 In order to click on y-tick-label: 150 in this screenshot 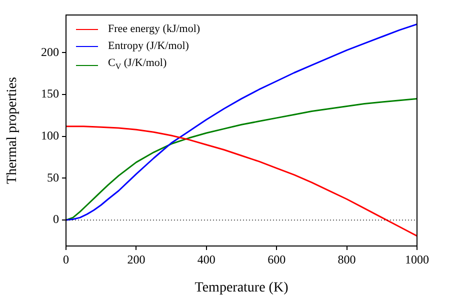, I will do `click(50, 93)`.